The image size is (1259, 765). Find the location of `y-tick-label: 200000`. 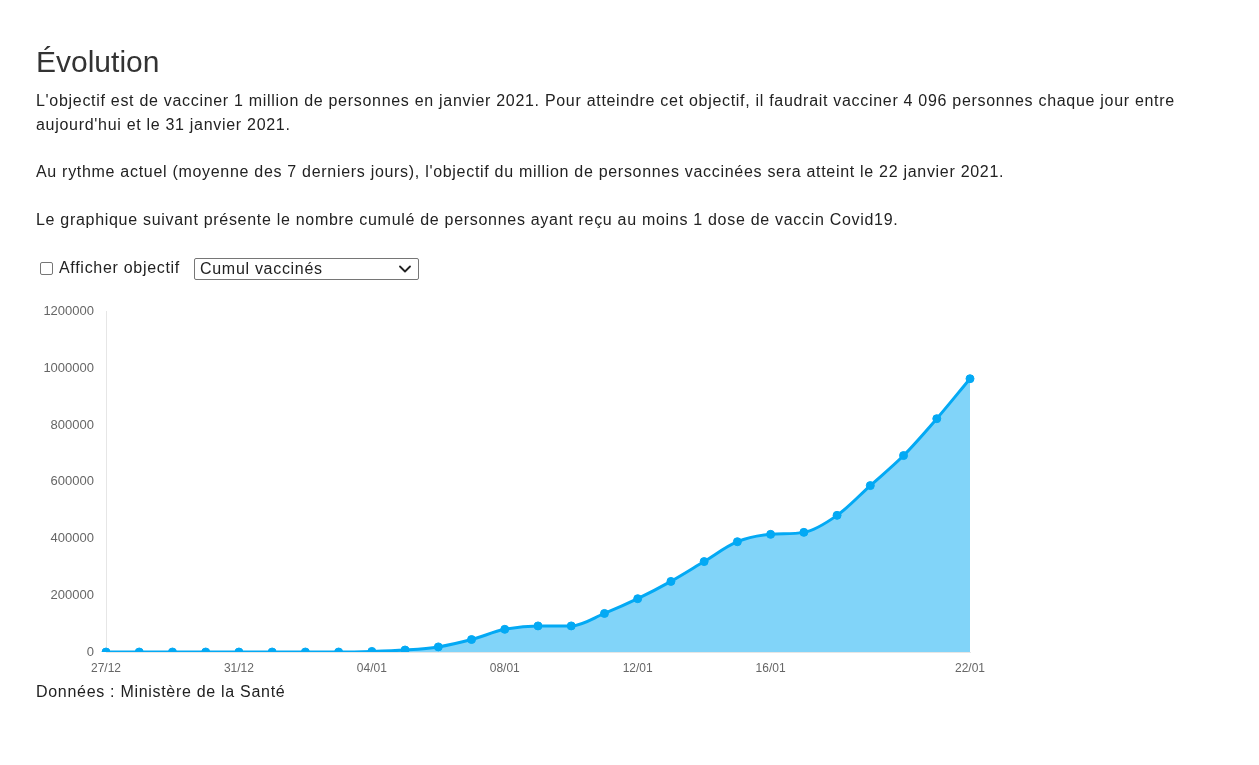

y-tick-label: 200000 is located at coordinates (72, 594).